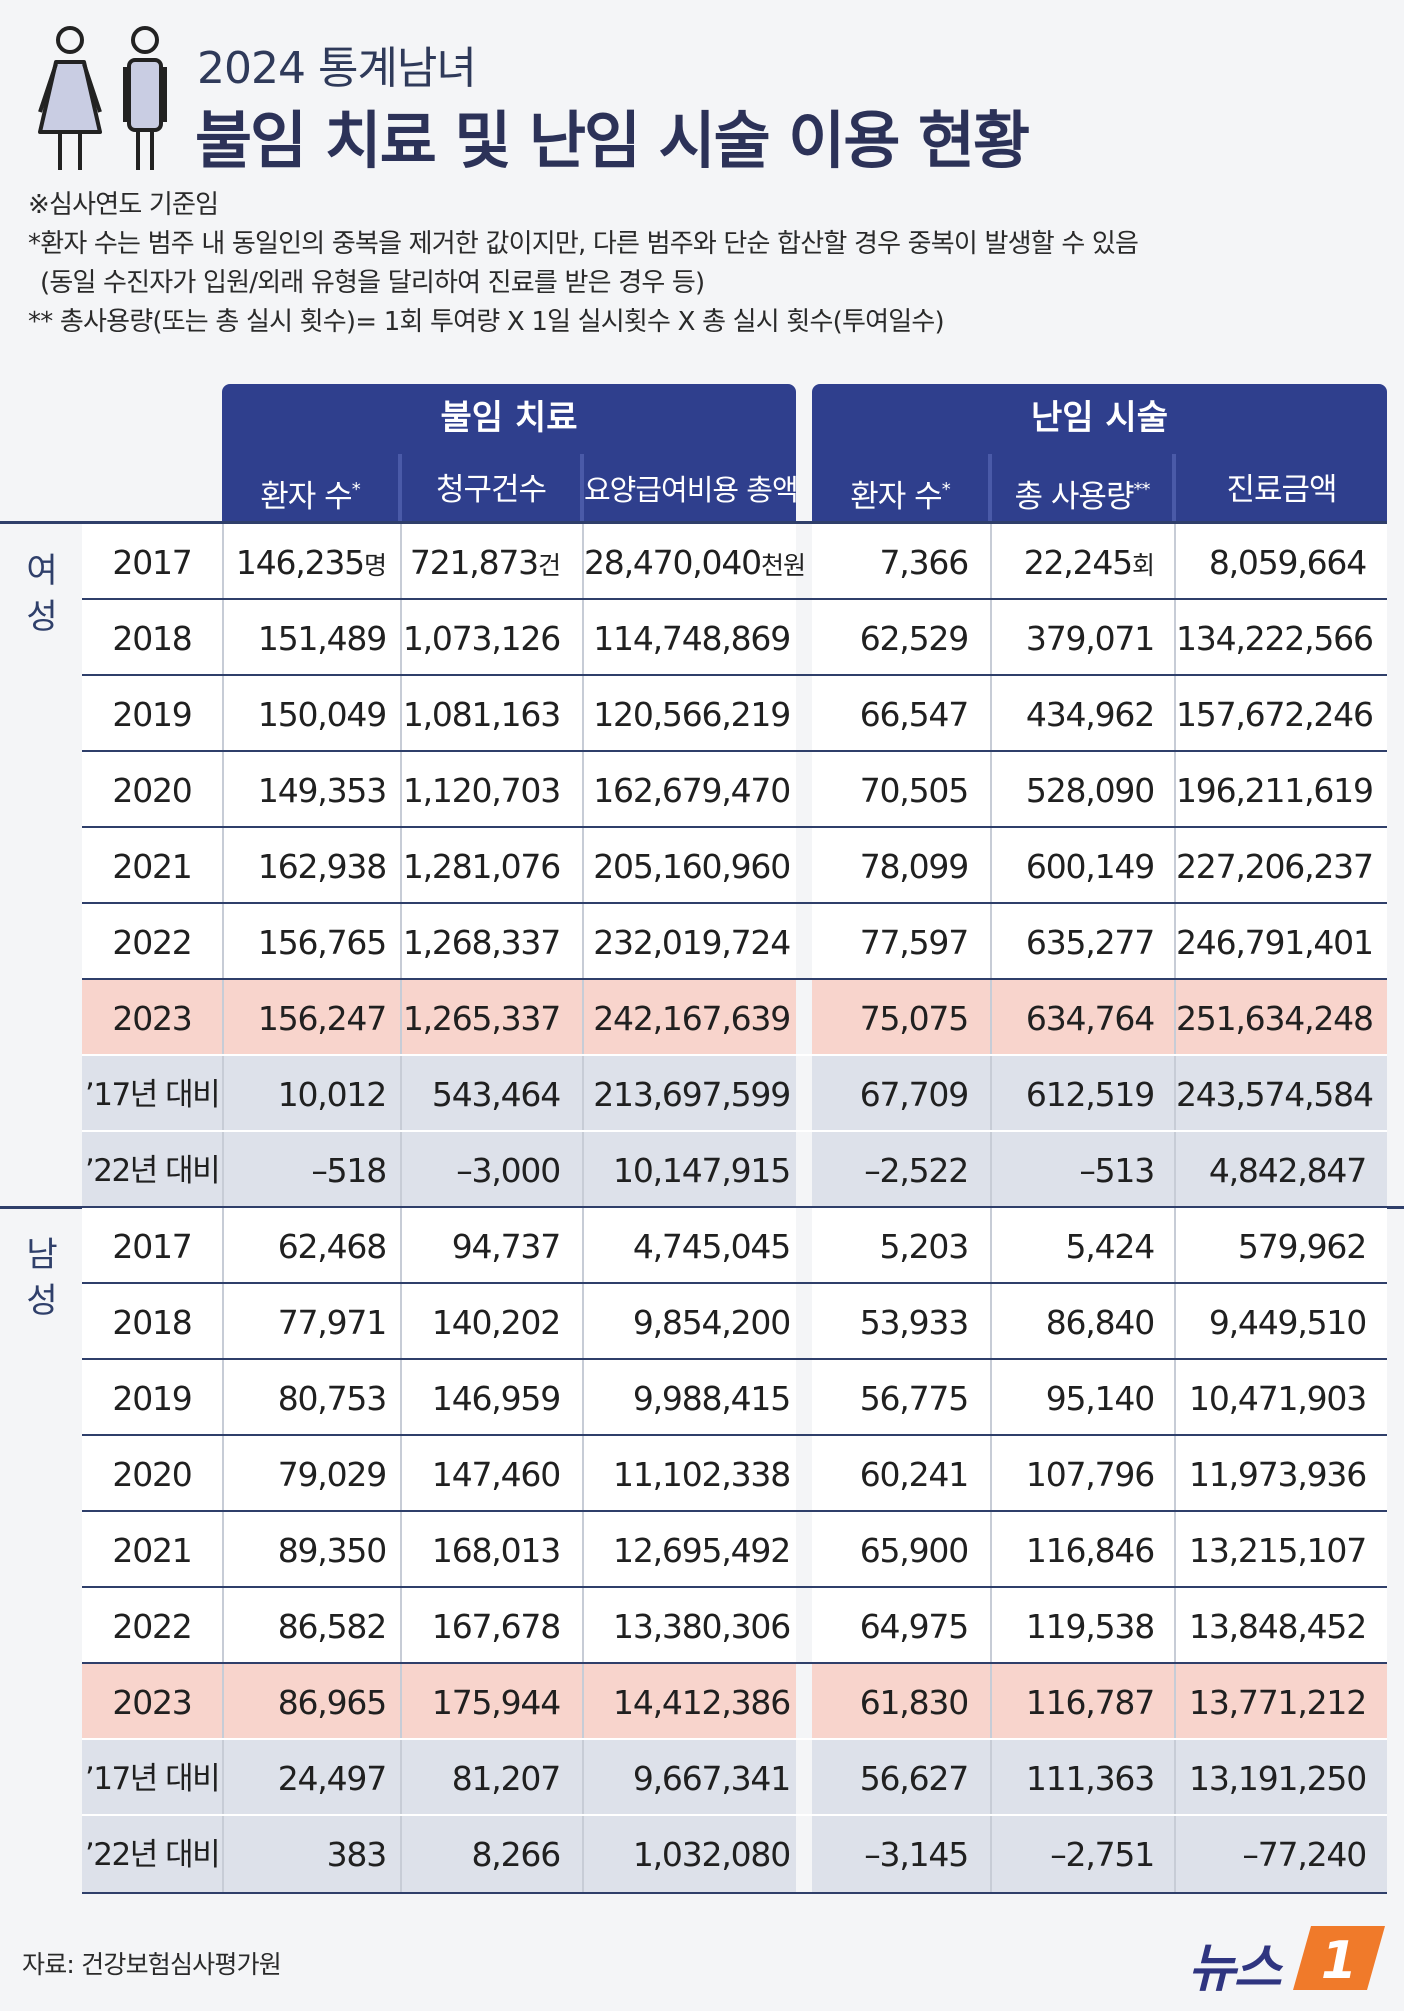 The height and width of the screenshot is (2011, 1404). I want to click on value-cell: 1,268,337, so click(481, 942).